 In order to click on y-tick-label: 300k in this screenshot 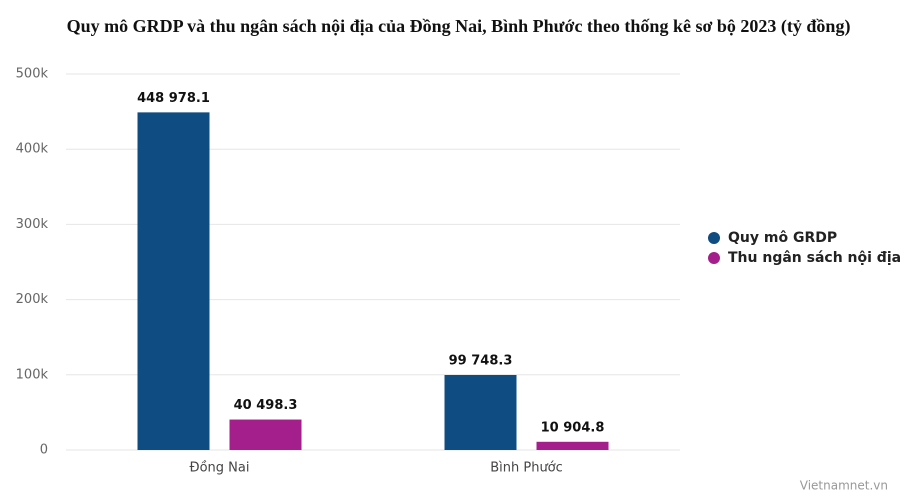, I will do `click(32, 224)`.